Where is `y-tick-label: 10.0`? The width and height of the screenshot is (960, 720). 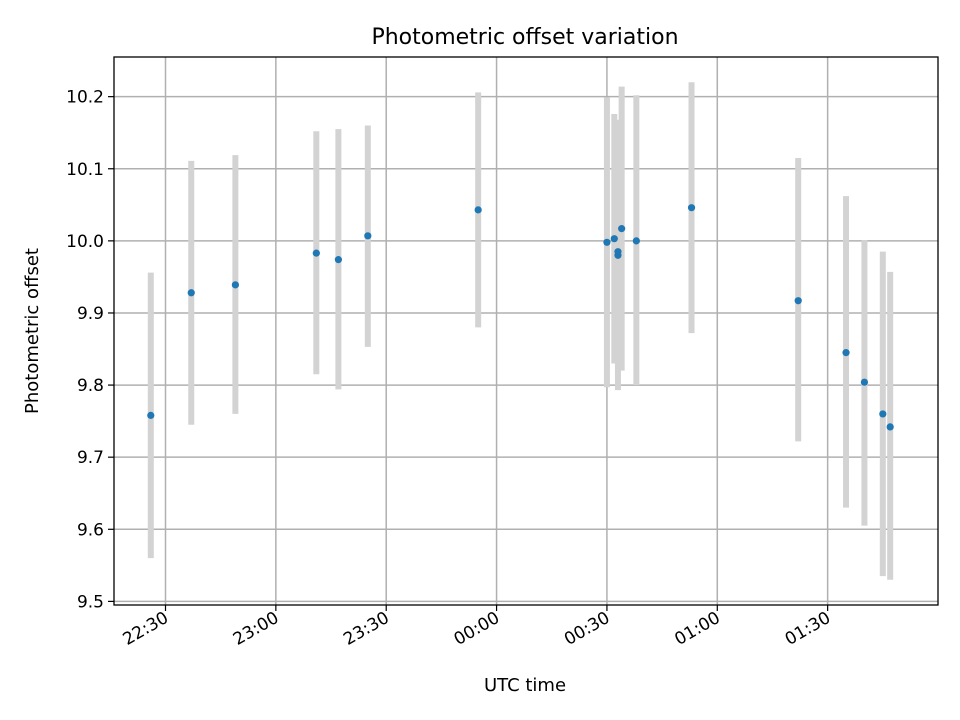 y-tick-label: 10.0 is located at coordinates (85, 242).